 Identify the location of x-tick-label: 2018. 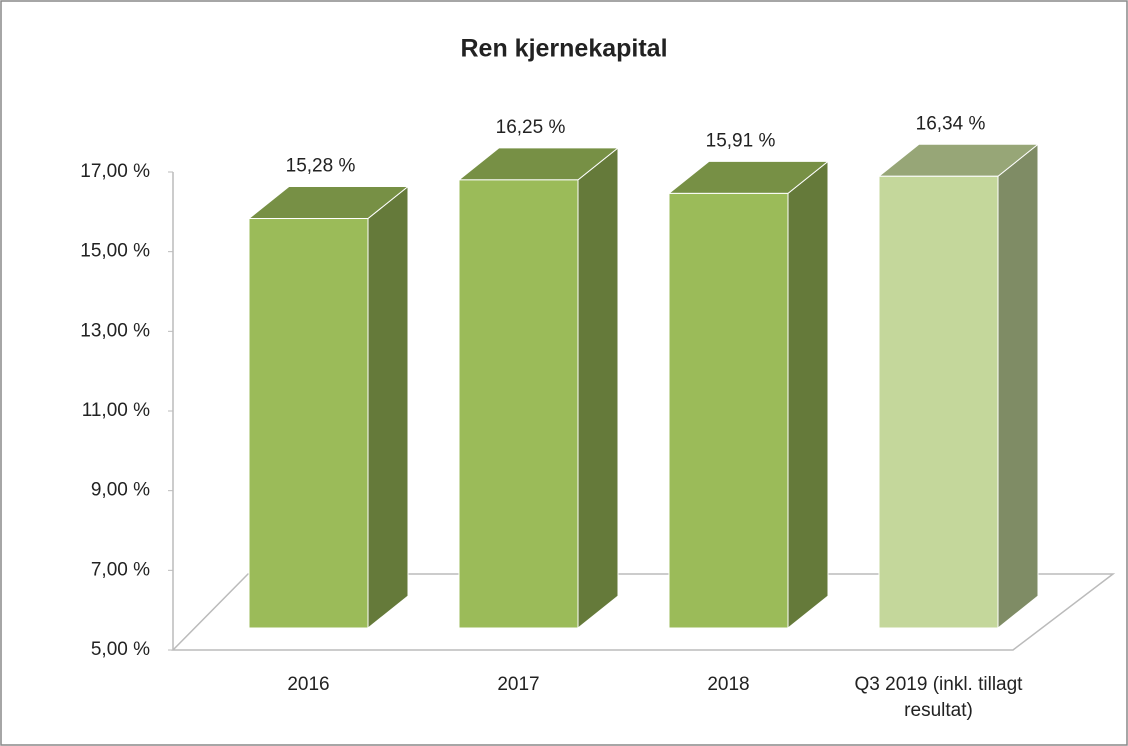
(728, 684).